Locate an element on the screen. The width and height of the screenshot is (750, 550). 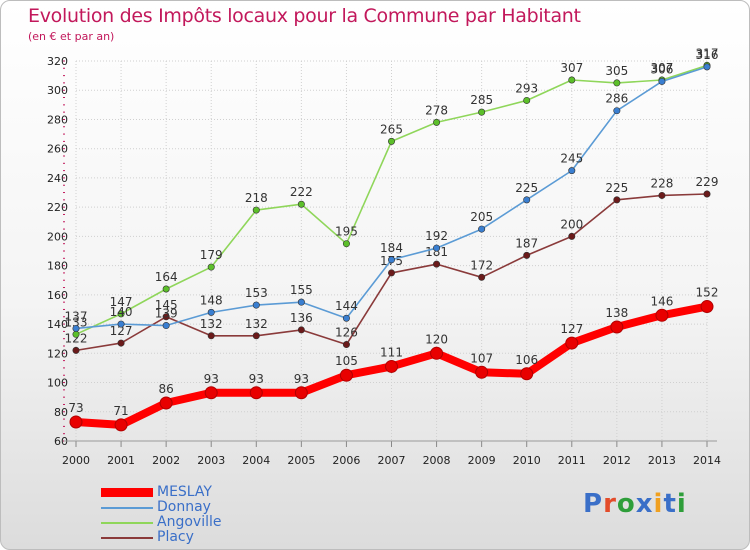
data-label: 111 is located at coordinates (391, 352).